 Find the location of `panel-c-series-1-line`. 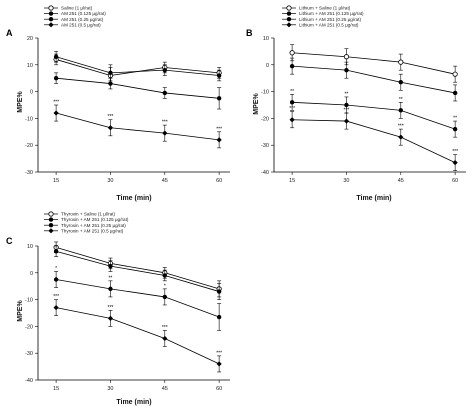

panel-c-series-1-line is located at coordinates (137, 268).